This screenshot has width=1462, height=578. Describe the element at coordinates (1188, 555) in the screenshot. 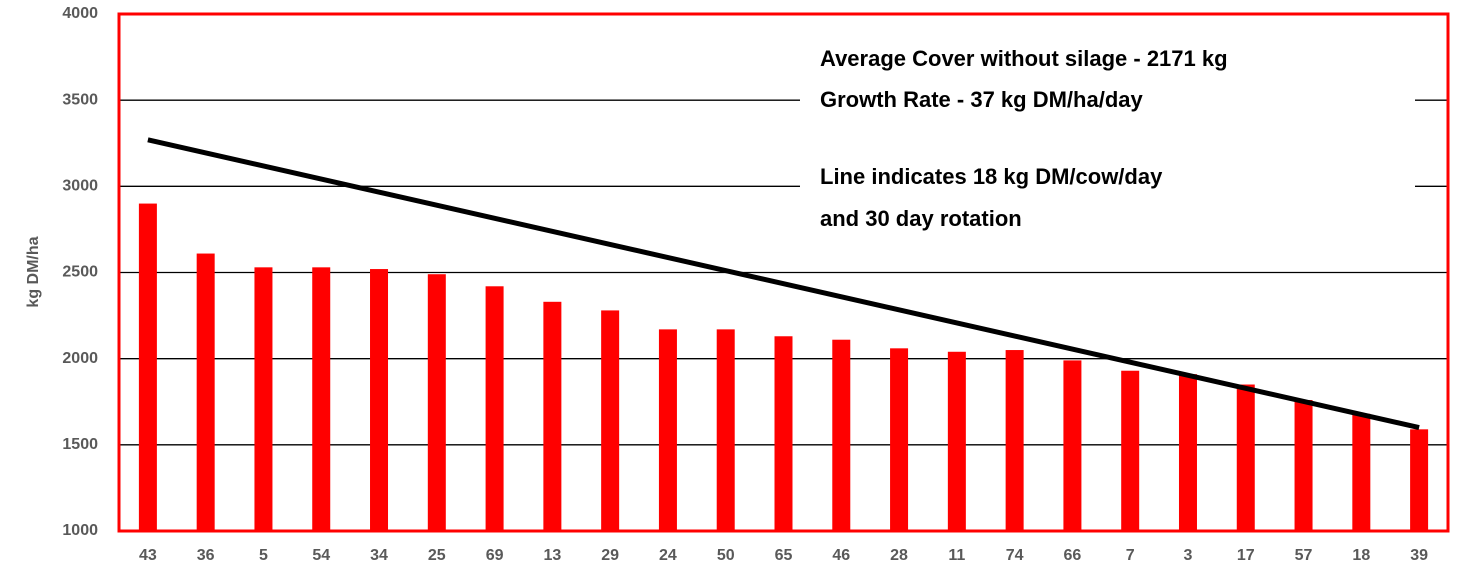

I see `x-tick-label: 3` at that location.